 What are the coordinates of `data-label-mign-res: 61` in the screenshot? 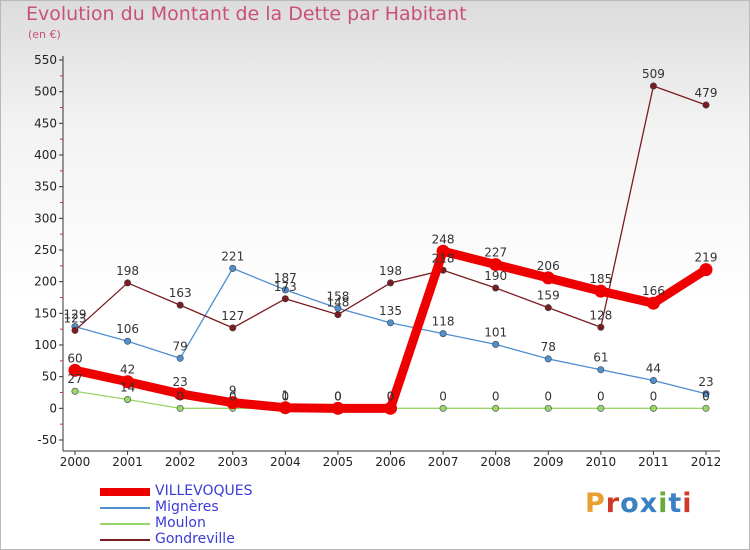 It's located at (600, 358).